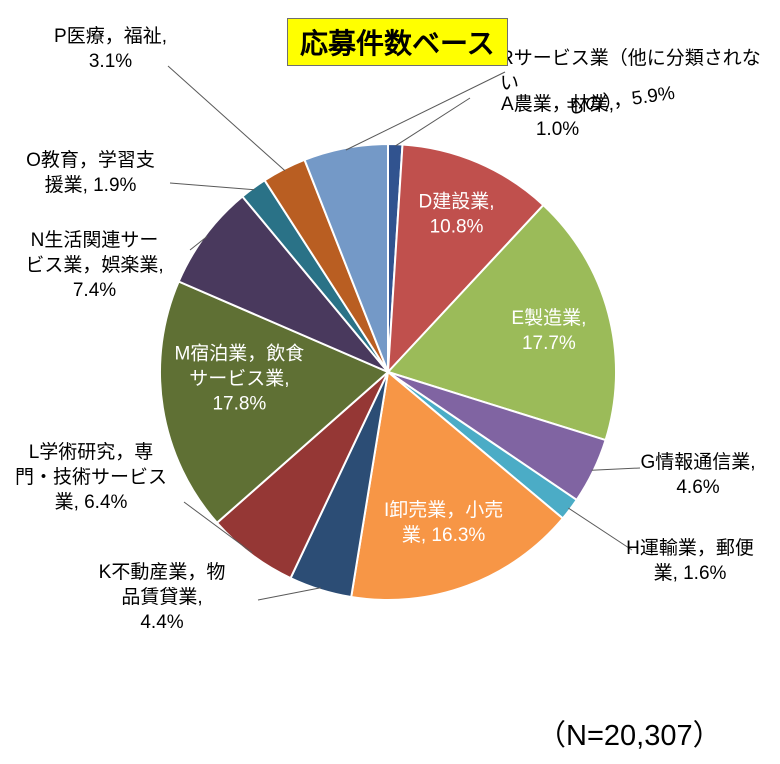 The image size is (780, 764). Describe the element at coordinates (90, 160) in the screenshot. I see `label-line: O教育，学習支` at that location.